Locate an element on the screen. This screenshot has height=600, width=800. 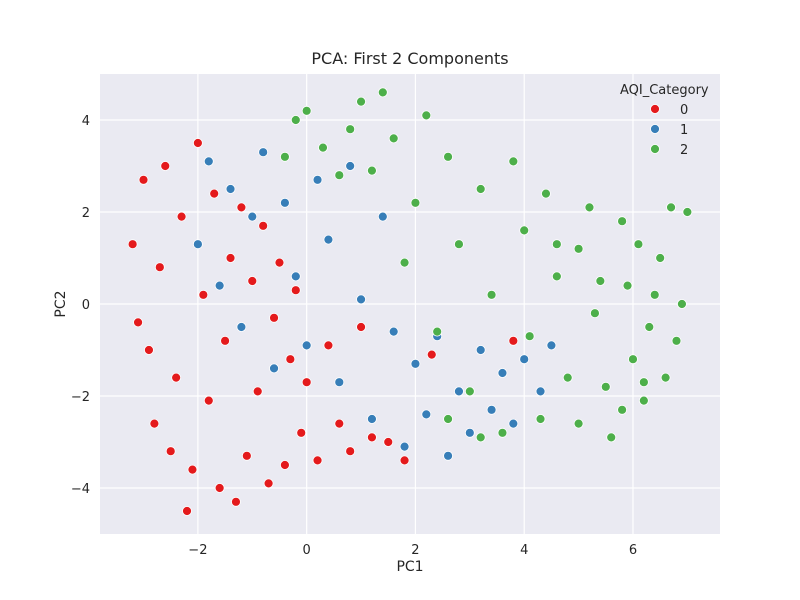
x-axis-ticks: −2 0 2 4 6 is located at coordinates (412, 550).